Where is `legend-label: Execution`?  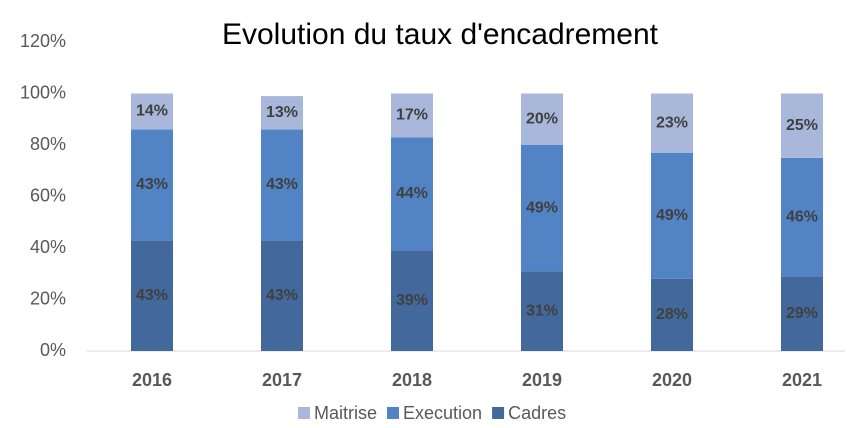
legend-label: Execution is located at coordinates (442, 413).